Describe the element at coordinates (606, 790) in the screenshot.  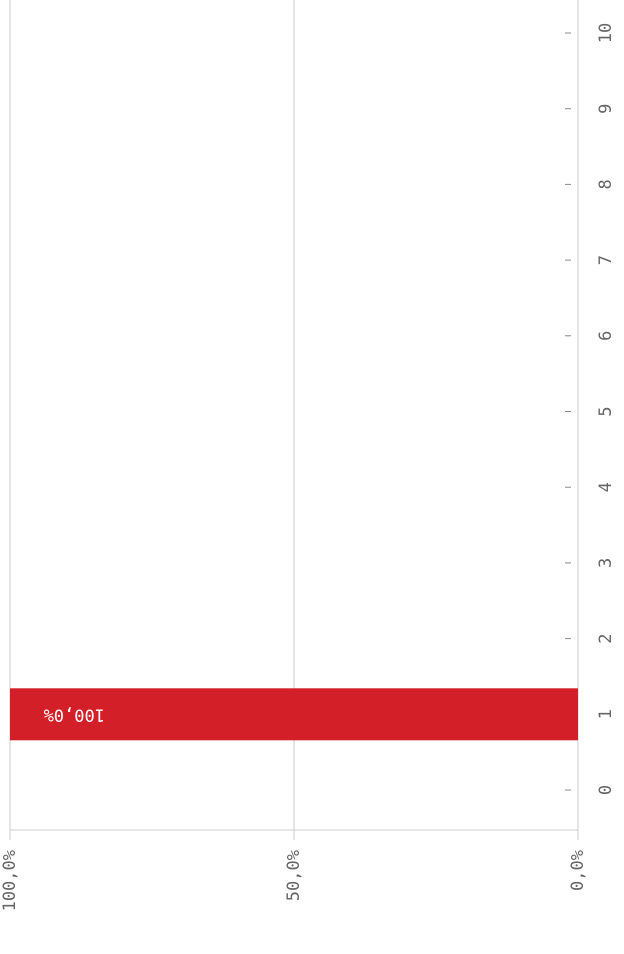
I see `category-label: 0` at that location.